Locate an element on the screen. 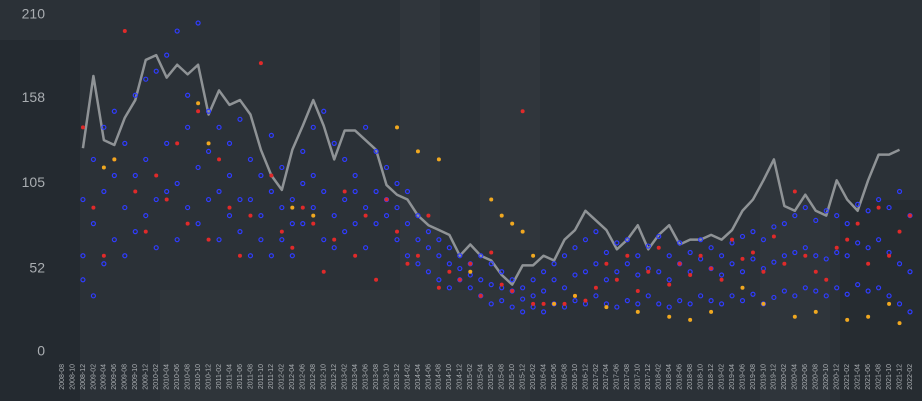 This screenshot has height=401, width=922. x-tick-label: 2016-06 is located at coordinates (554, 377).